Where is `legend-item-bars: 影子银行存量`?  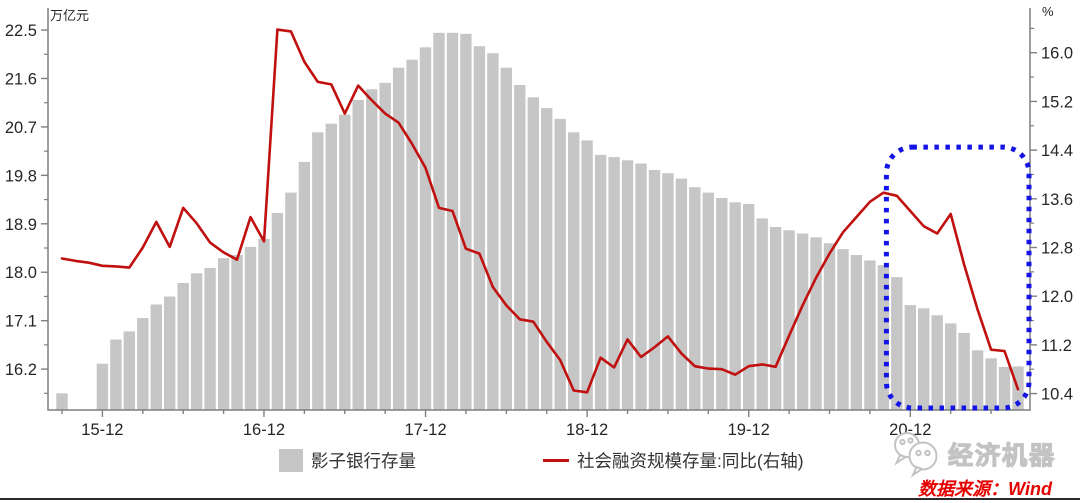
legend-item-bars: 影子银行存量 is located at coordinates (347, 460).